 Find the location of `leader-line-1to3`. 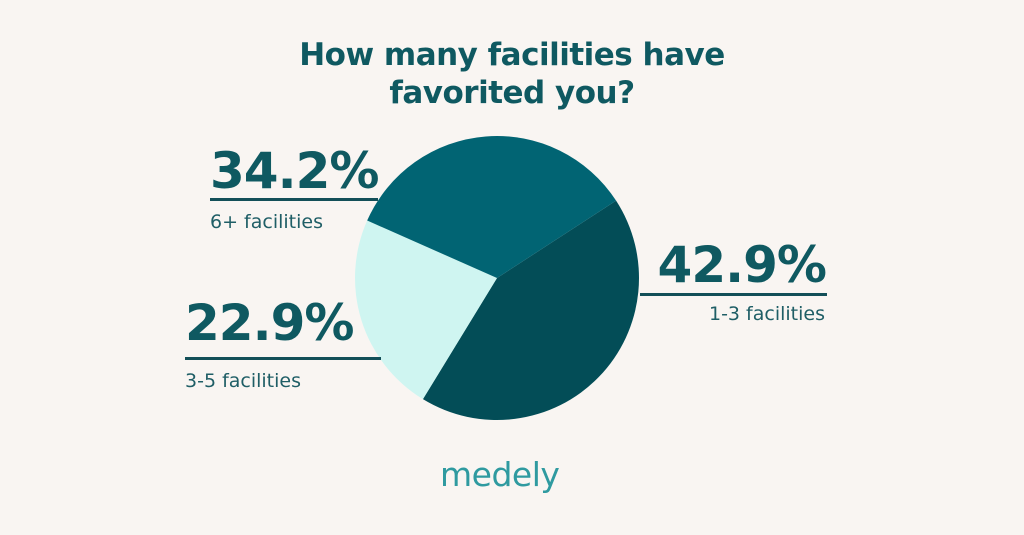

leader-line-1to3 is located at coordinates (733, 294).